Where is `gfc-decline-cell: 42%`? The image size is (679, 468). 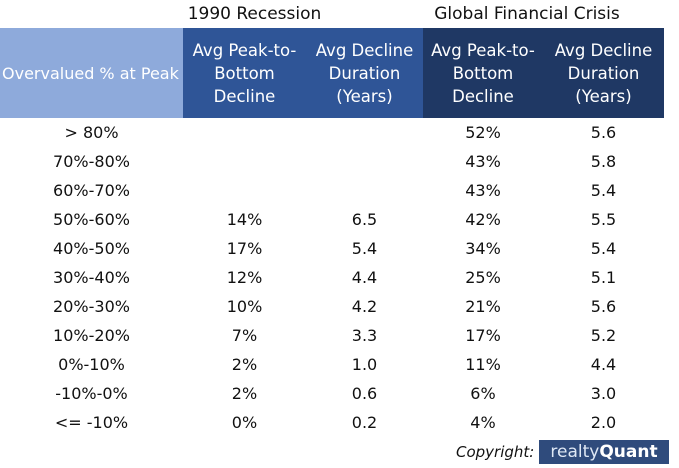 gfc-decline-cell: 42% is located at coordinates (483, 219).